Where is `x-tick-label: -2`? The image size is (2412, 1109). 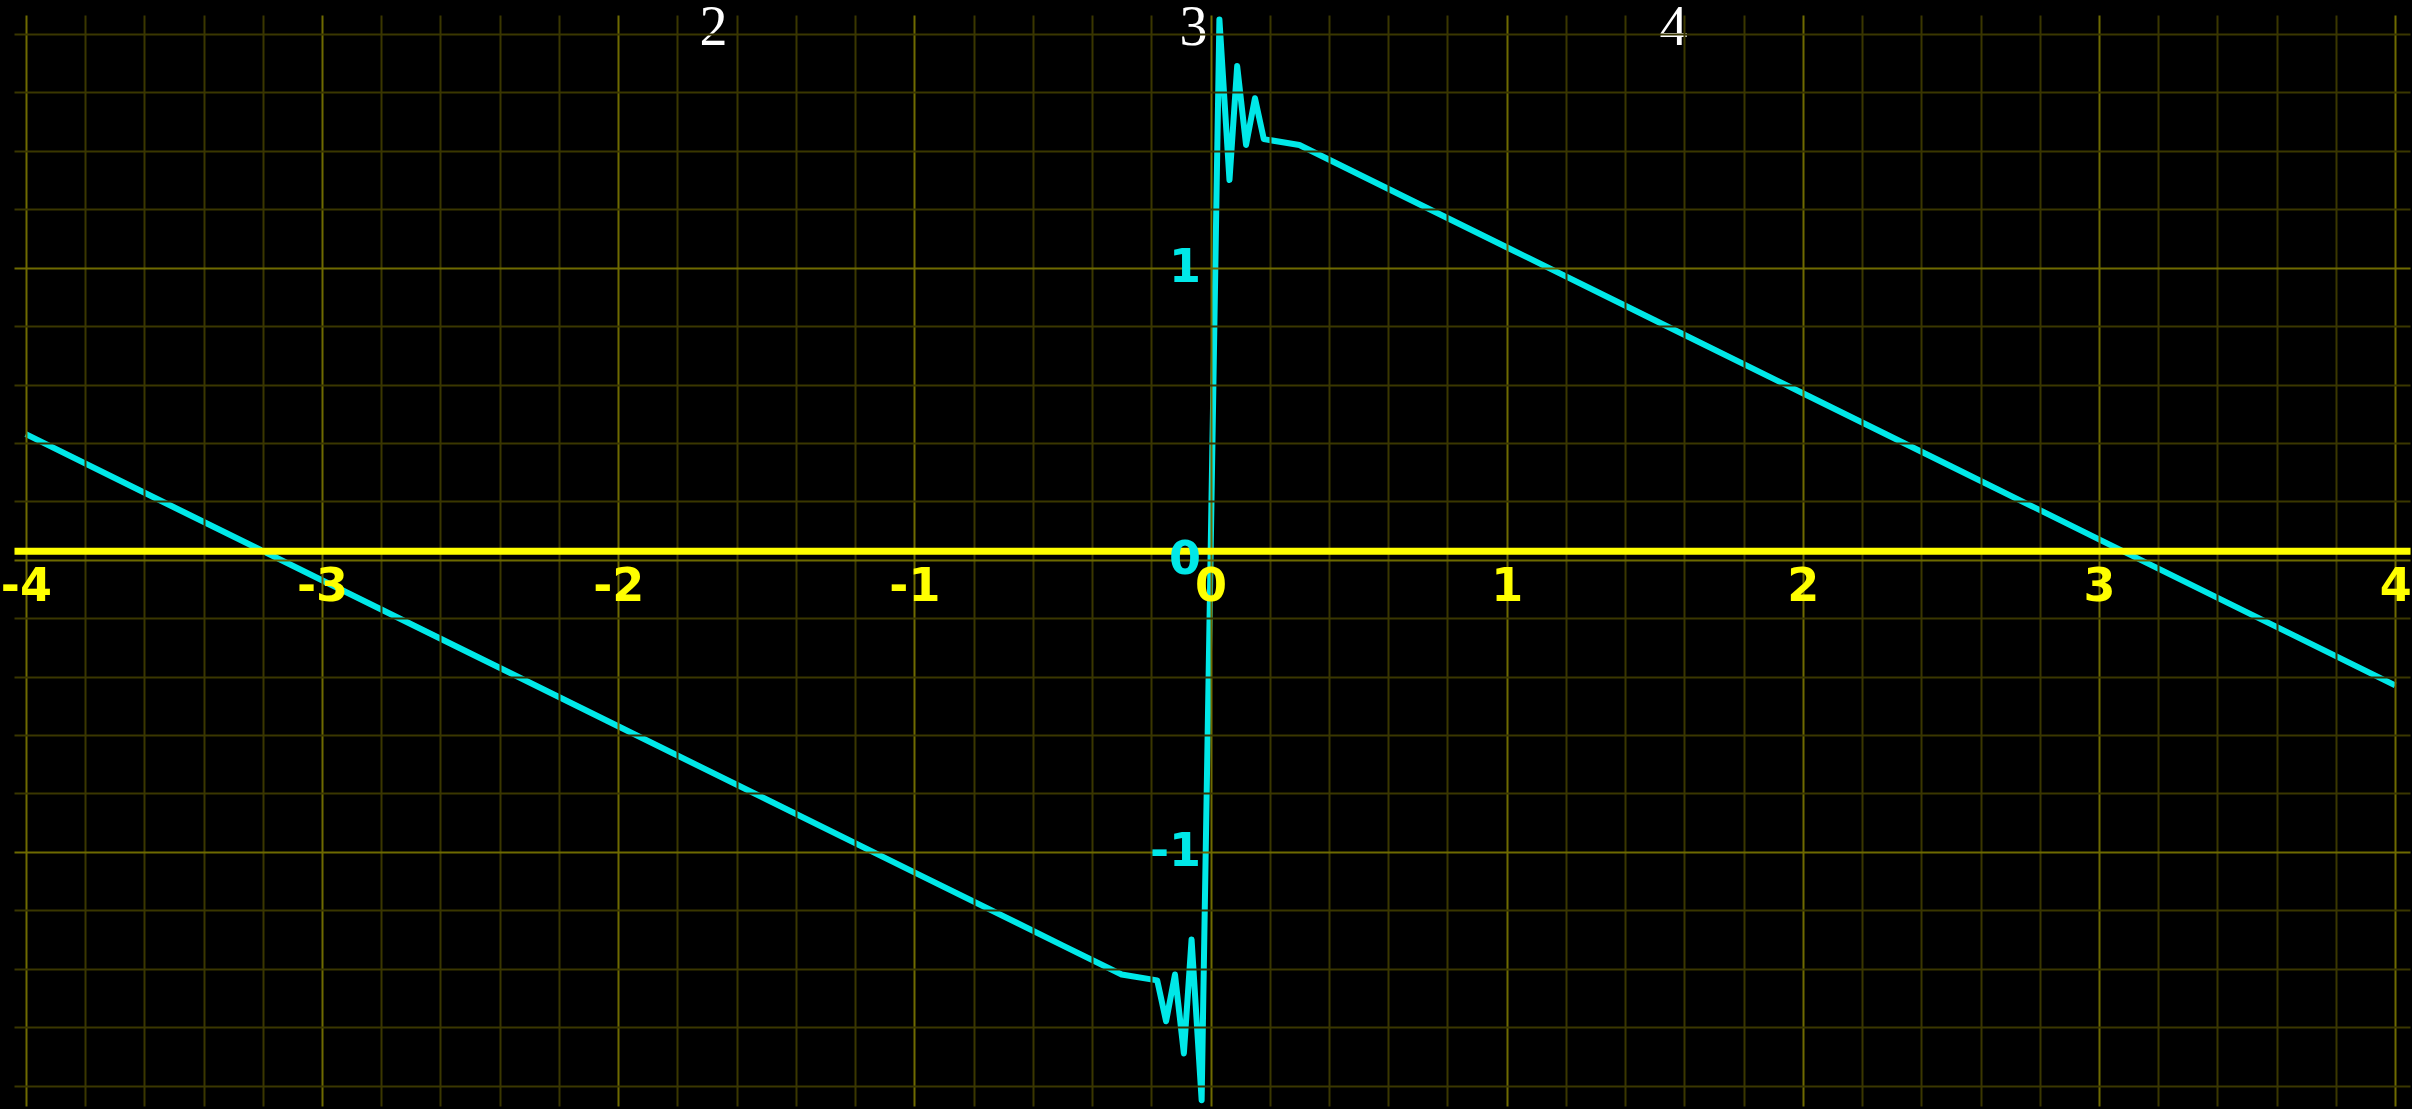
x-tick-label: -2 is located at coordinates (619, 585).